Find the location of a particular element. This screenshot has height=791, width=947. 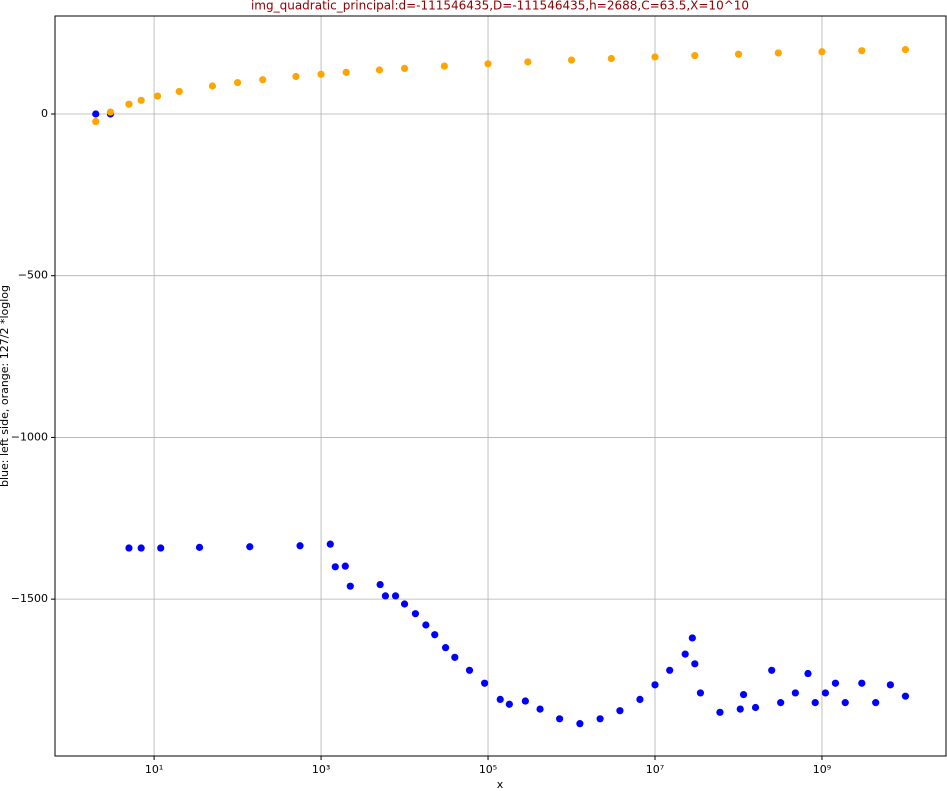

x-axis-label: x is located at coordinates (500, 784).